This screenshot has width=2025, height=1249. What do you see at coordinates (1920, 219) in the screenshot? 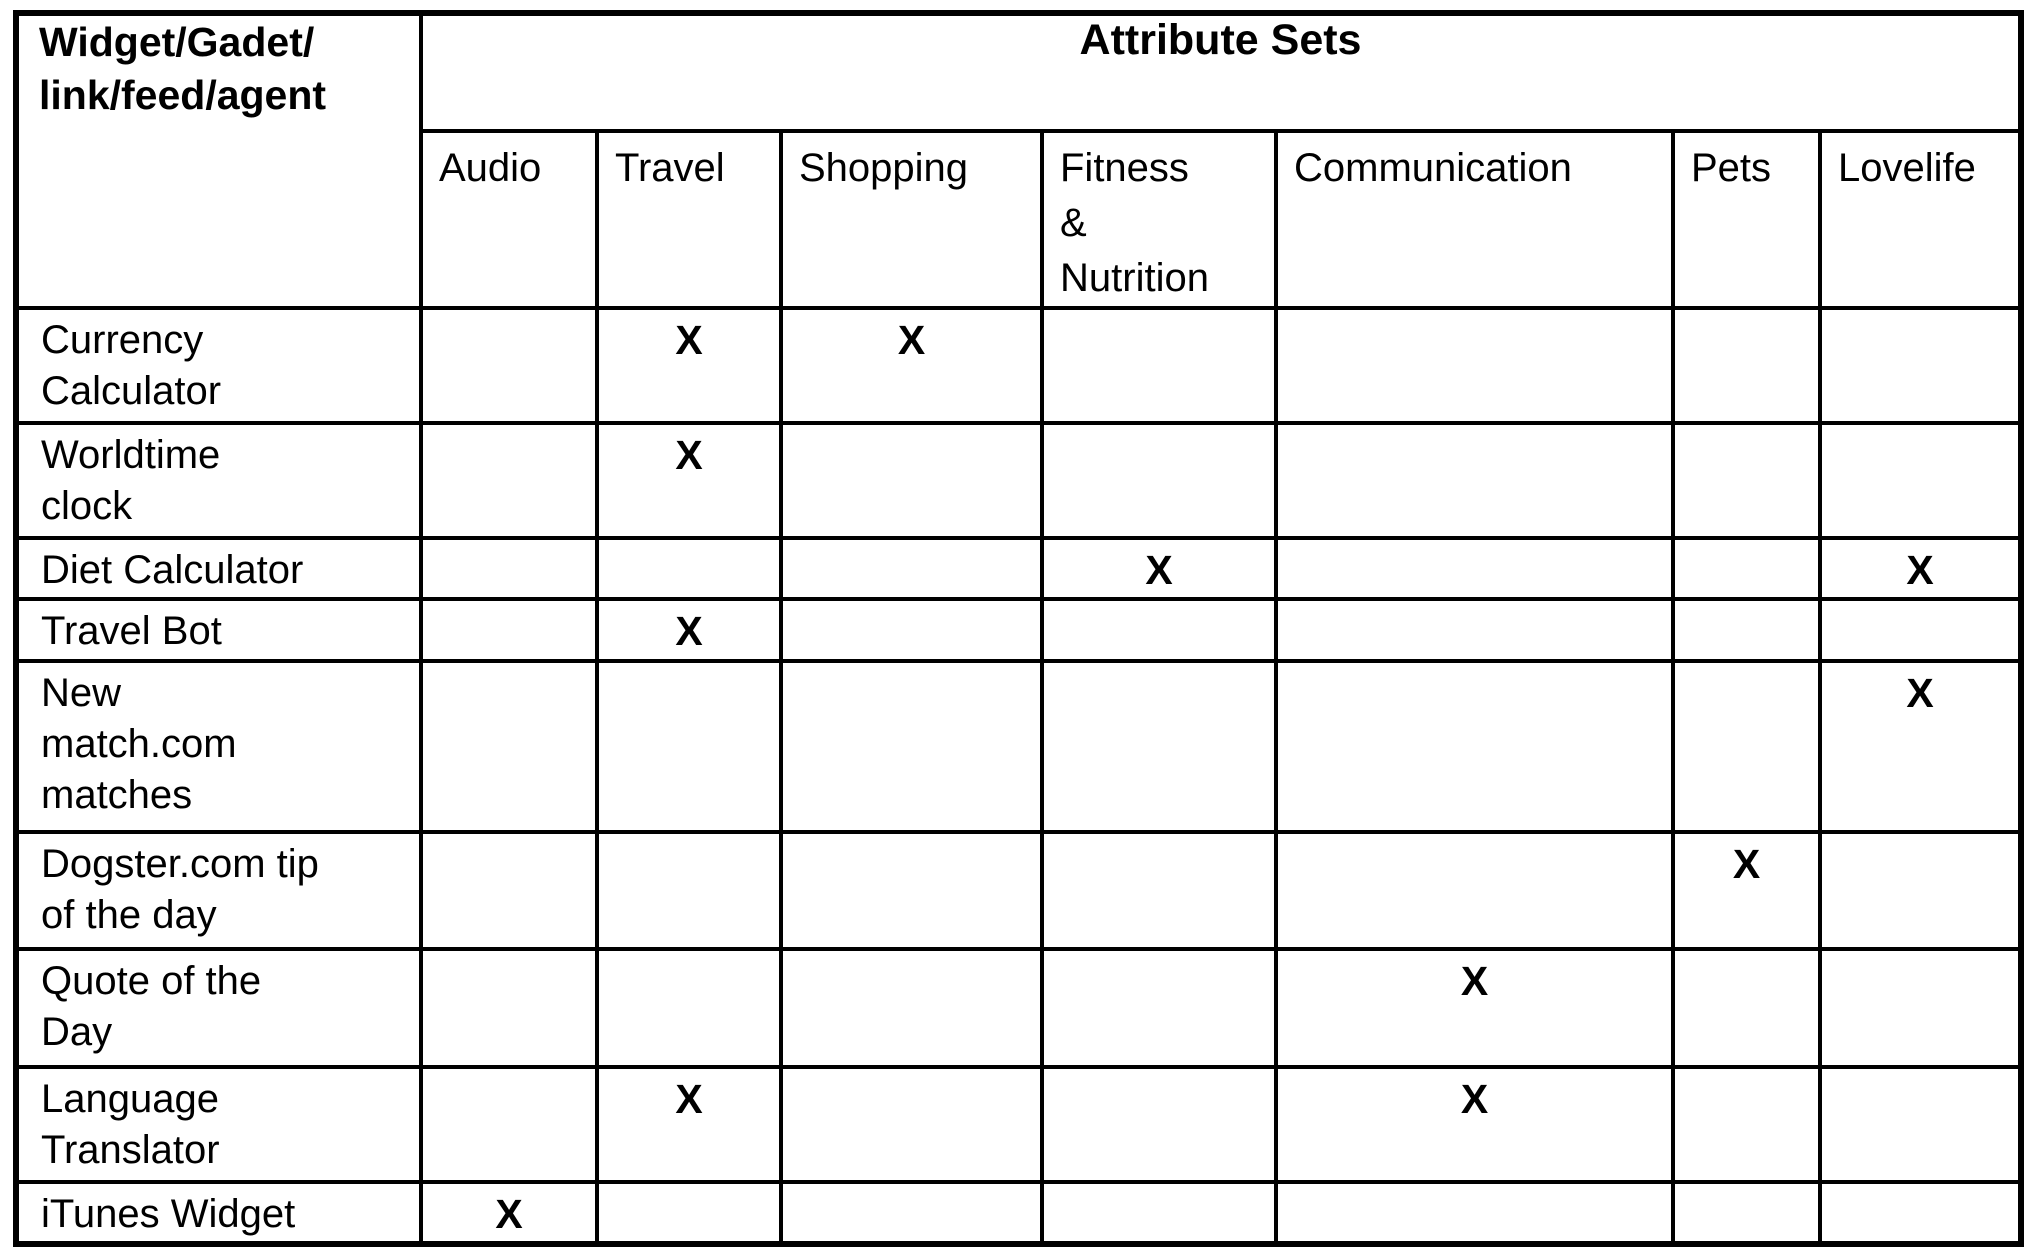
I see `column-header-lovelife: Lovelife` at bounding box center [1920, 219].